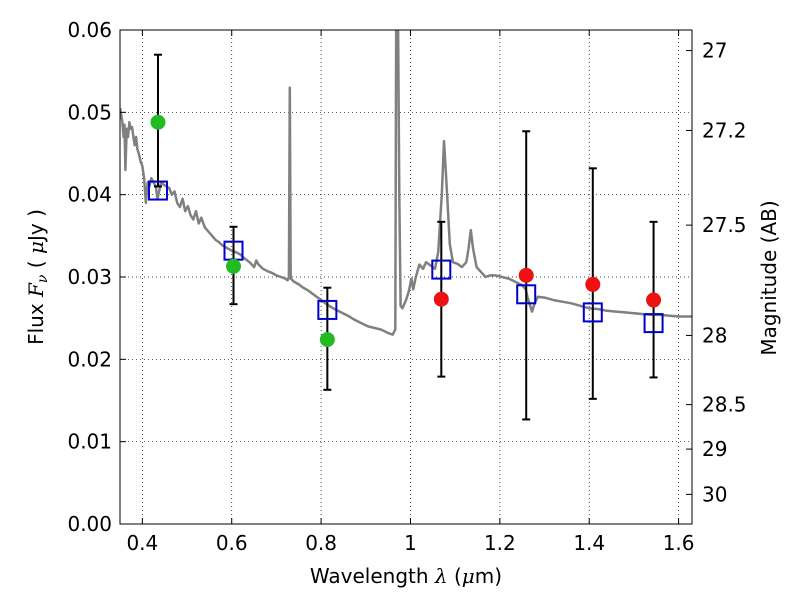  What do you see at coordinates (714, 449) in the screenshot?
I see `y2-tick-label: 29` at bounding box center [714, 449].